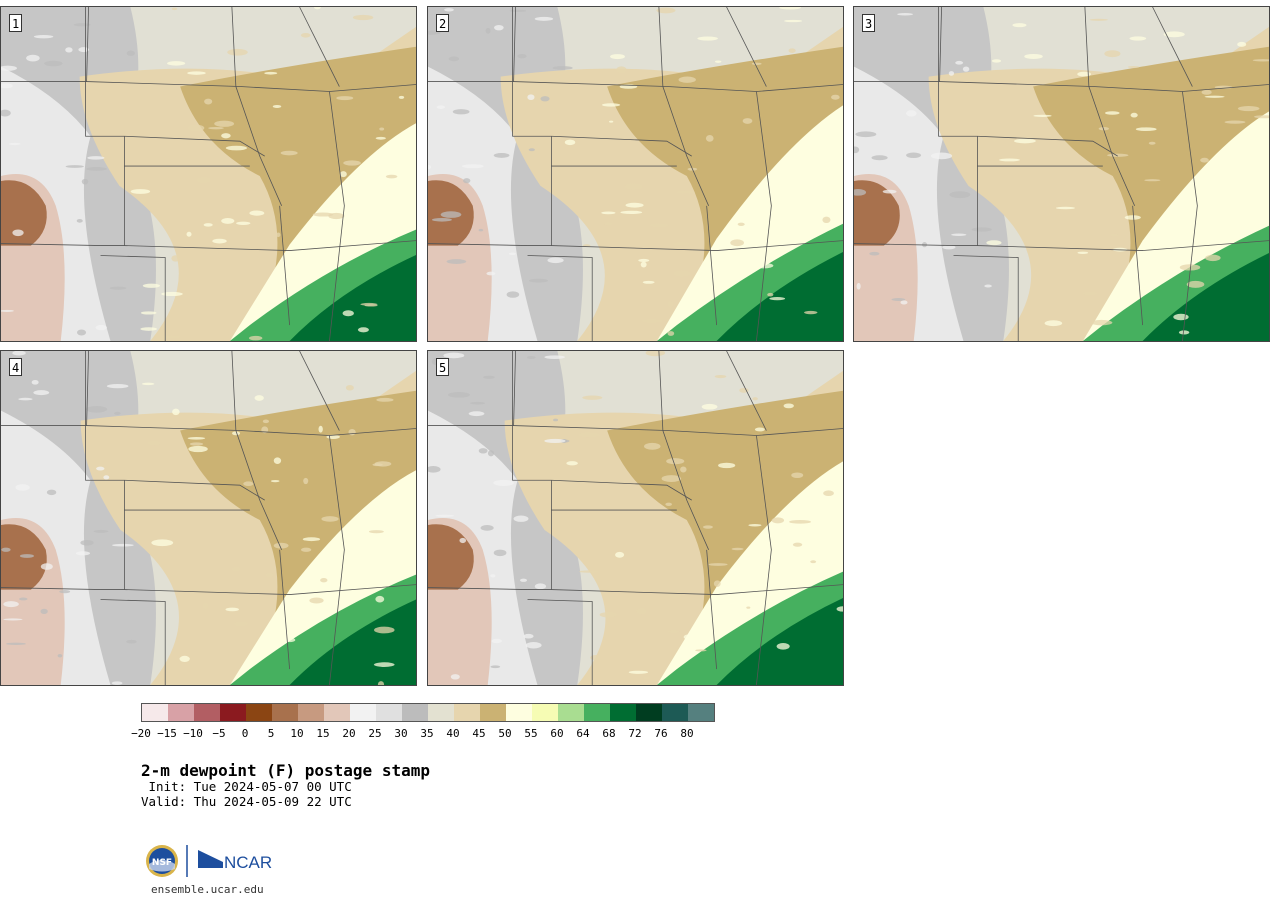 The width and height of the screenshot is (1280, 901). I want to click on valid-time: Valid: Thu 2024-05-09 22 UTC, so click(246, 801).